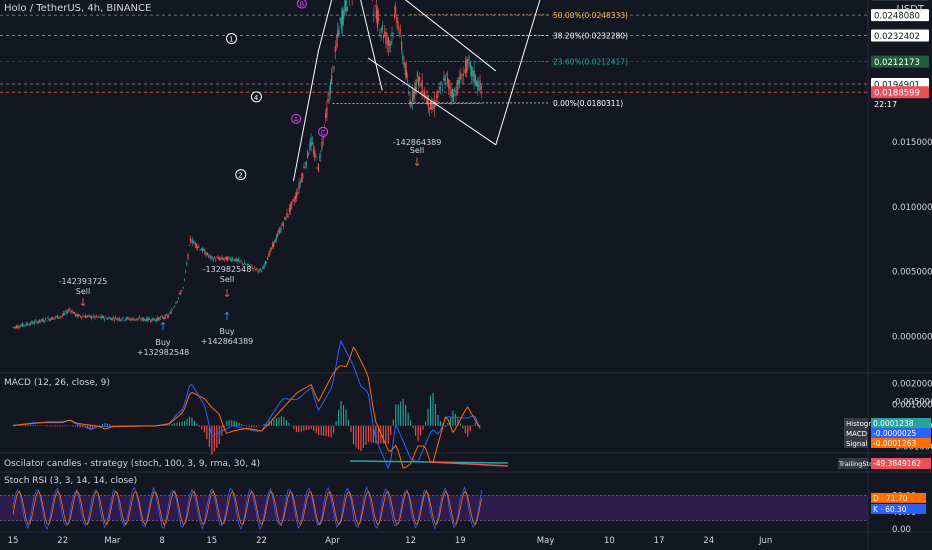 This screenshot has width=932, height=550. What do you see at coordinates (211, 541) in the screenshot?
I see `time-tick-label: 15` at bounding box center [211, 541].